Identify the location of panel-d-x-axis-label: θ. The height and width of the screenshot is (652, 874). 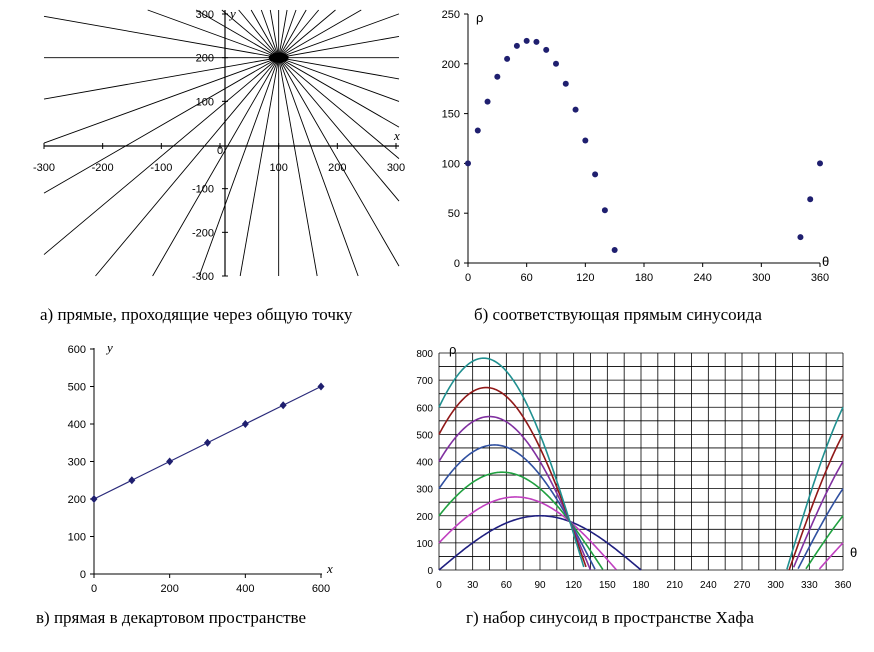
(853, 552).